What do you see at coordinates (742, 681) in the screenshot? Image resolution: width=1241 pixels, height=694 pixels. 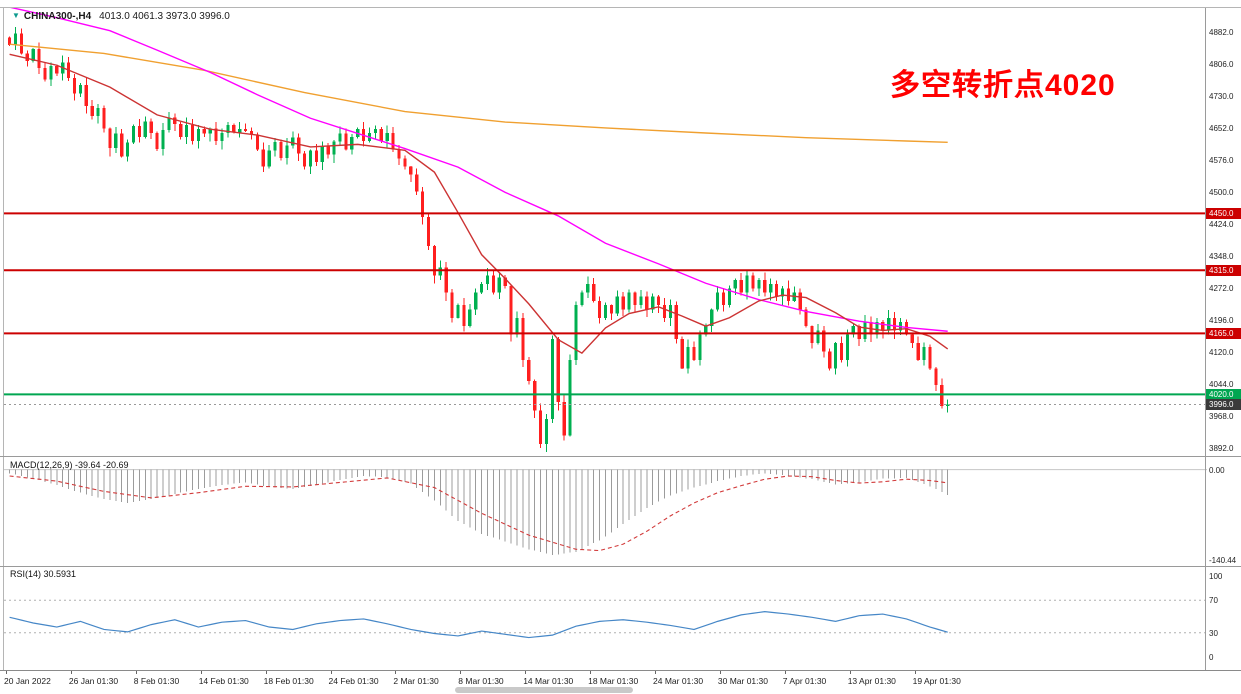 I see `time-label: 30 Mar 01:30` at bounding box center [742, 681].